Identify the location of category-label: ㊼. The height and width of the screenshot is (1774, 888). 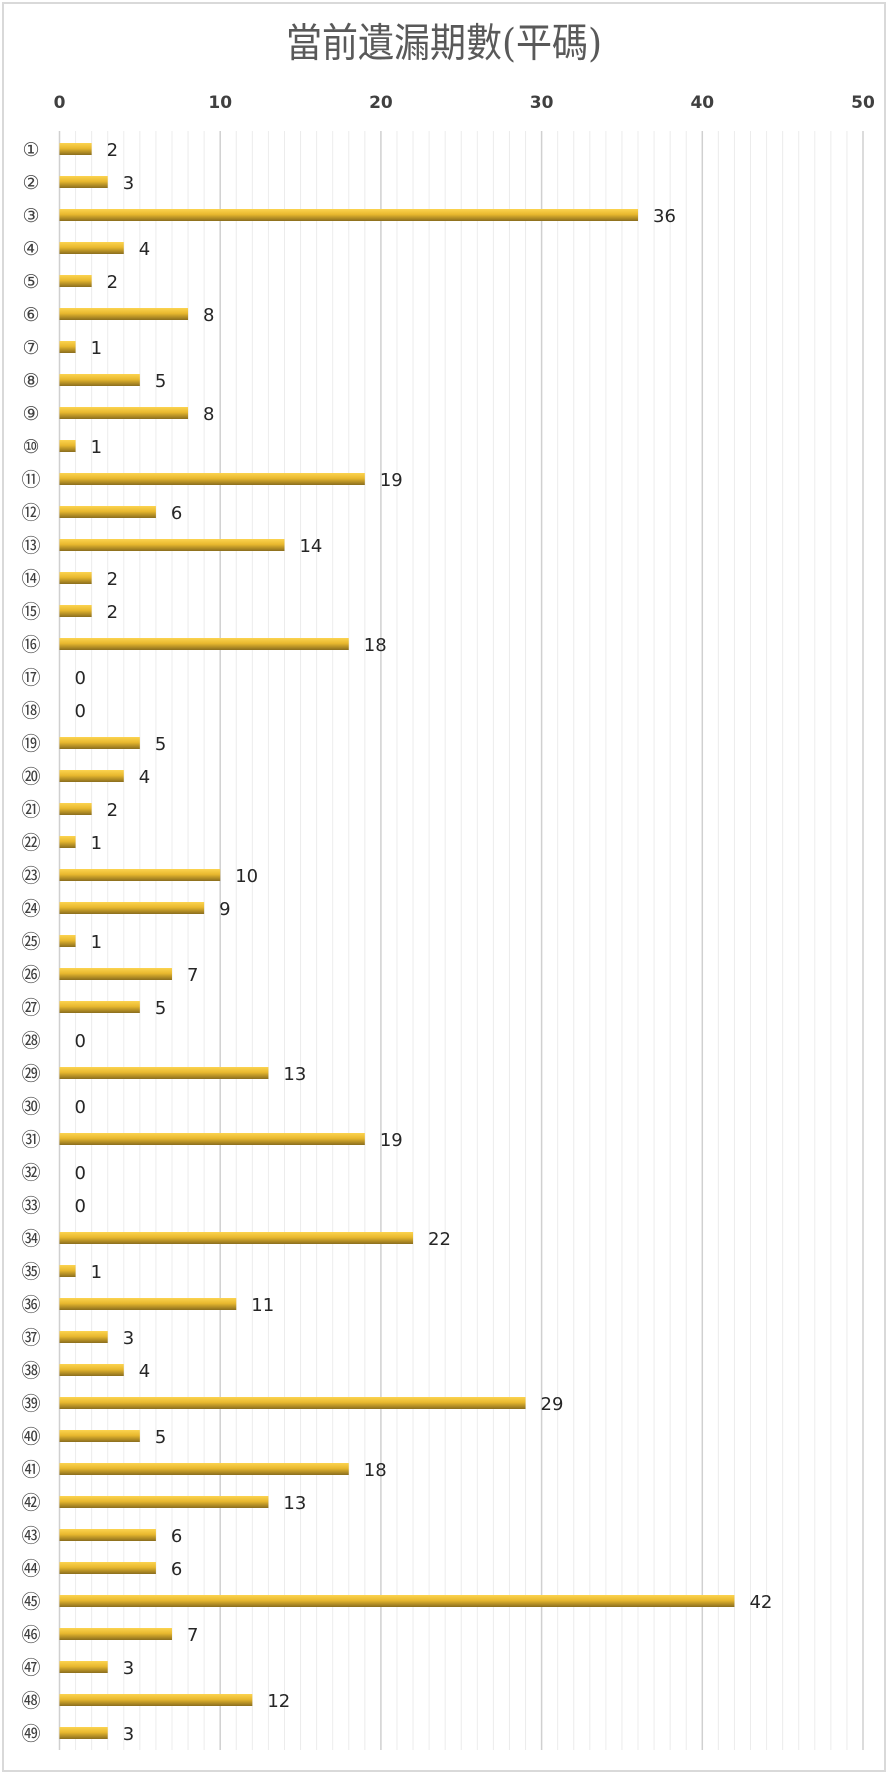
(30, 1668).